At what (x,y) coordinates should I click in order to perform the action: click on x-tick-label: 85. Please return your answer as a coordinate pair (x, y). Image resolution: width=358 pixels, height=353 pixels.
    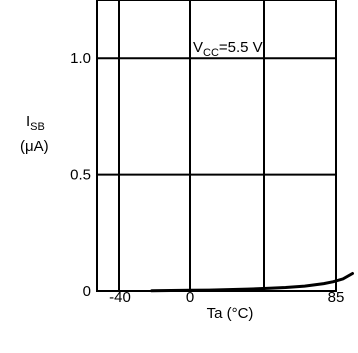
    Looking at the image, I should click on (336, 297).